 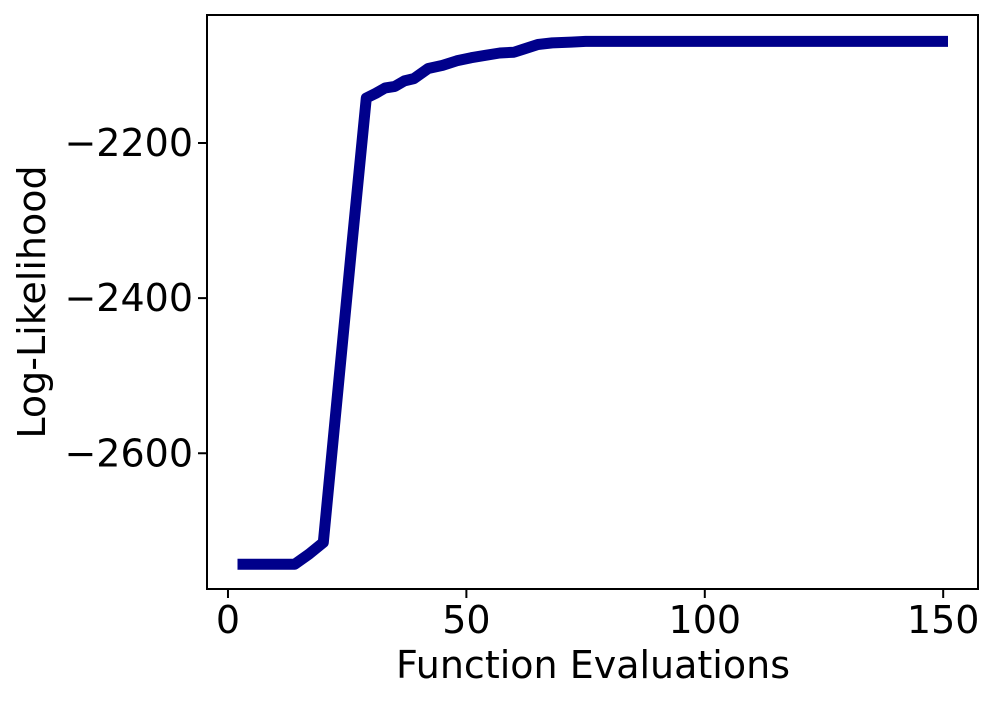 I want to click on x-axis-ticks: 0 50 100 150, so click(x=598, y=615).